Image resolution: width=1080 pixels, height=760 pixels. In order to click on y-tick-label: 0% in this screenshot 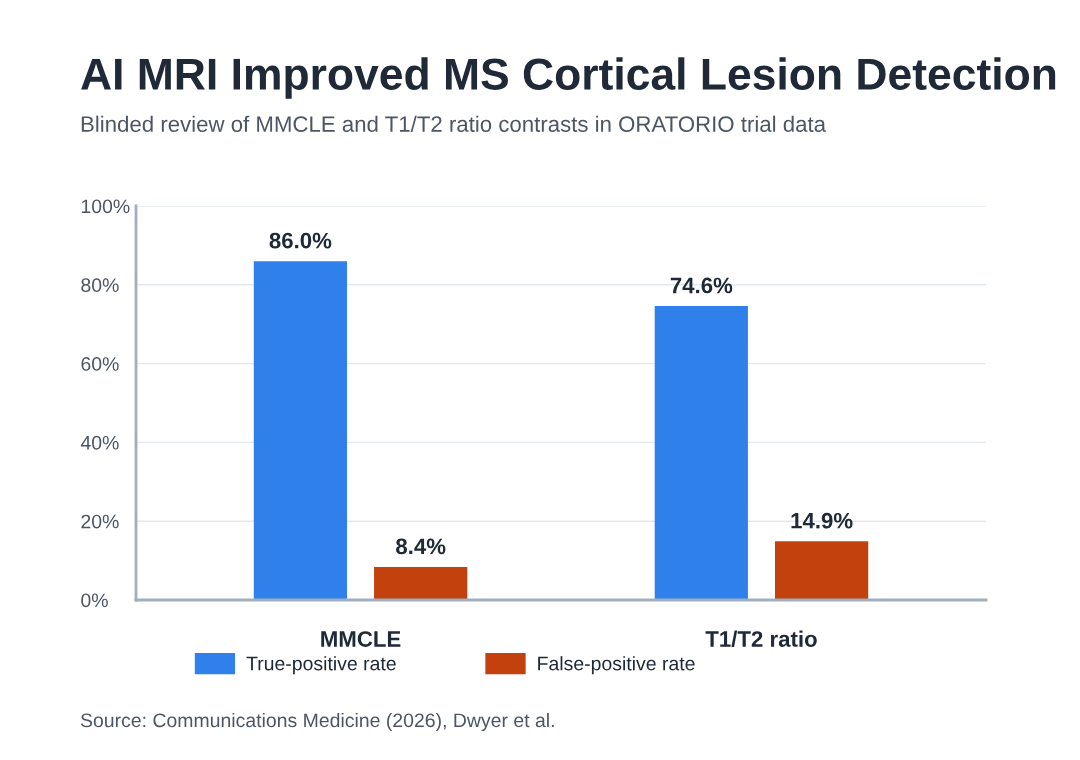, I will do `click(94, 600)`.